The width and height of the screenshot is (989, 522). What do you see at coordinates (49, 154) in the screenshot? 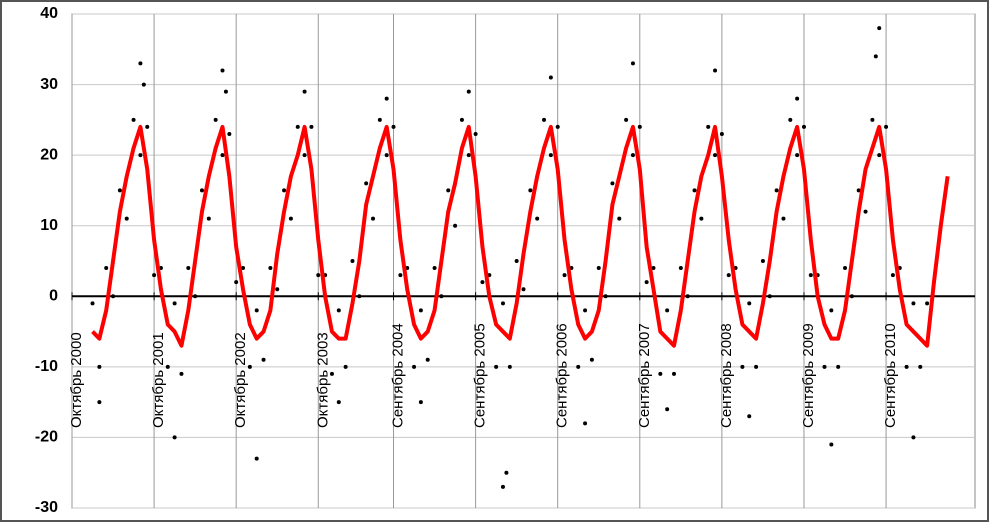
I see `y-tick-label: 20` at bounding box center [49, 154].